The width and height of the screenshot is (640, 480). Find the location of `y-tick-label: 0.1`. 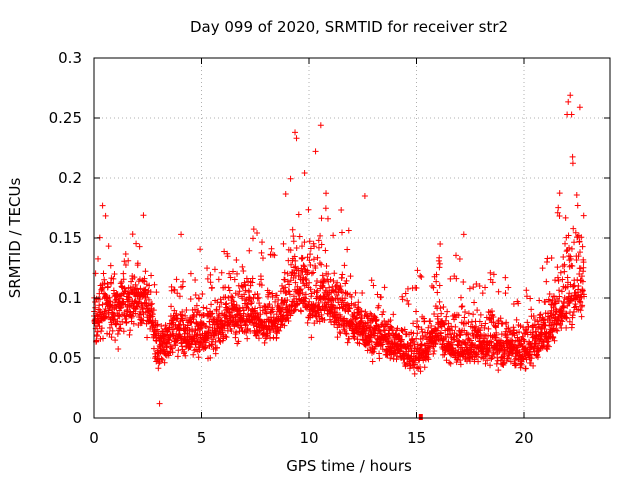

y-tick-label: 0.1 is located at coordinates (70, 298).